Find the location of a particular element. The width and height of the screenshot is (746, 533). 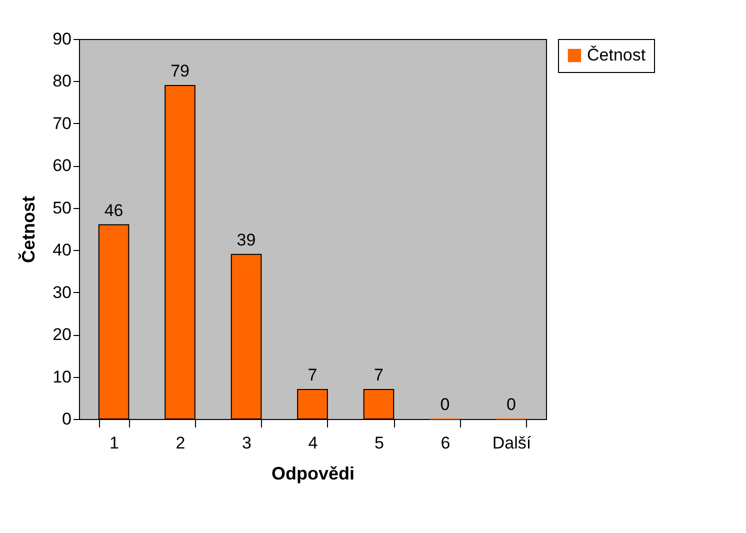

y-tick-label: 90 is located at coordinates (62, 39).